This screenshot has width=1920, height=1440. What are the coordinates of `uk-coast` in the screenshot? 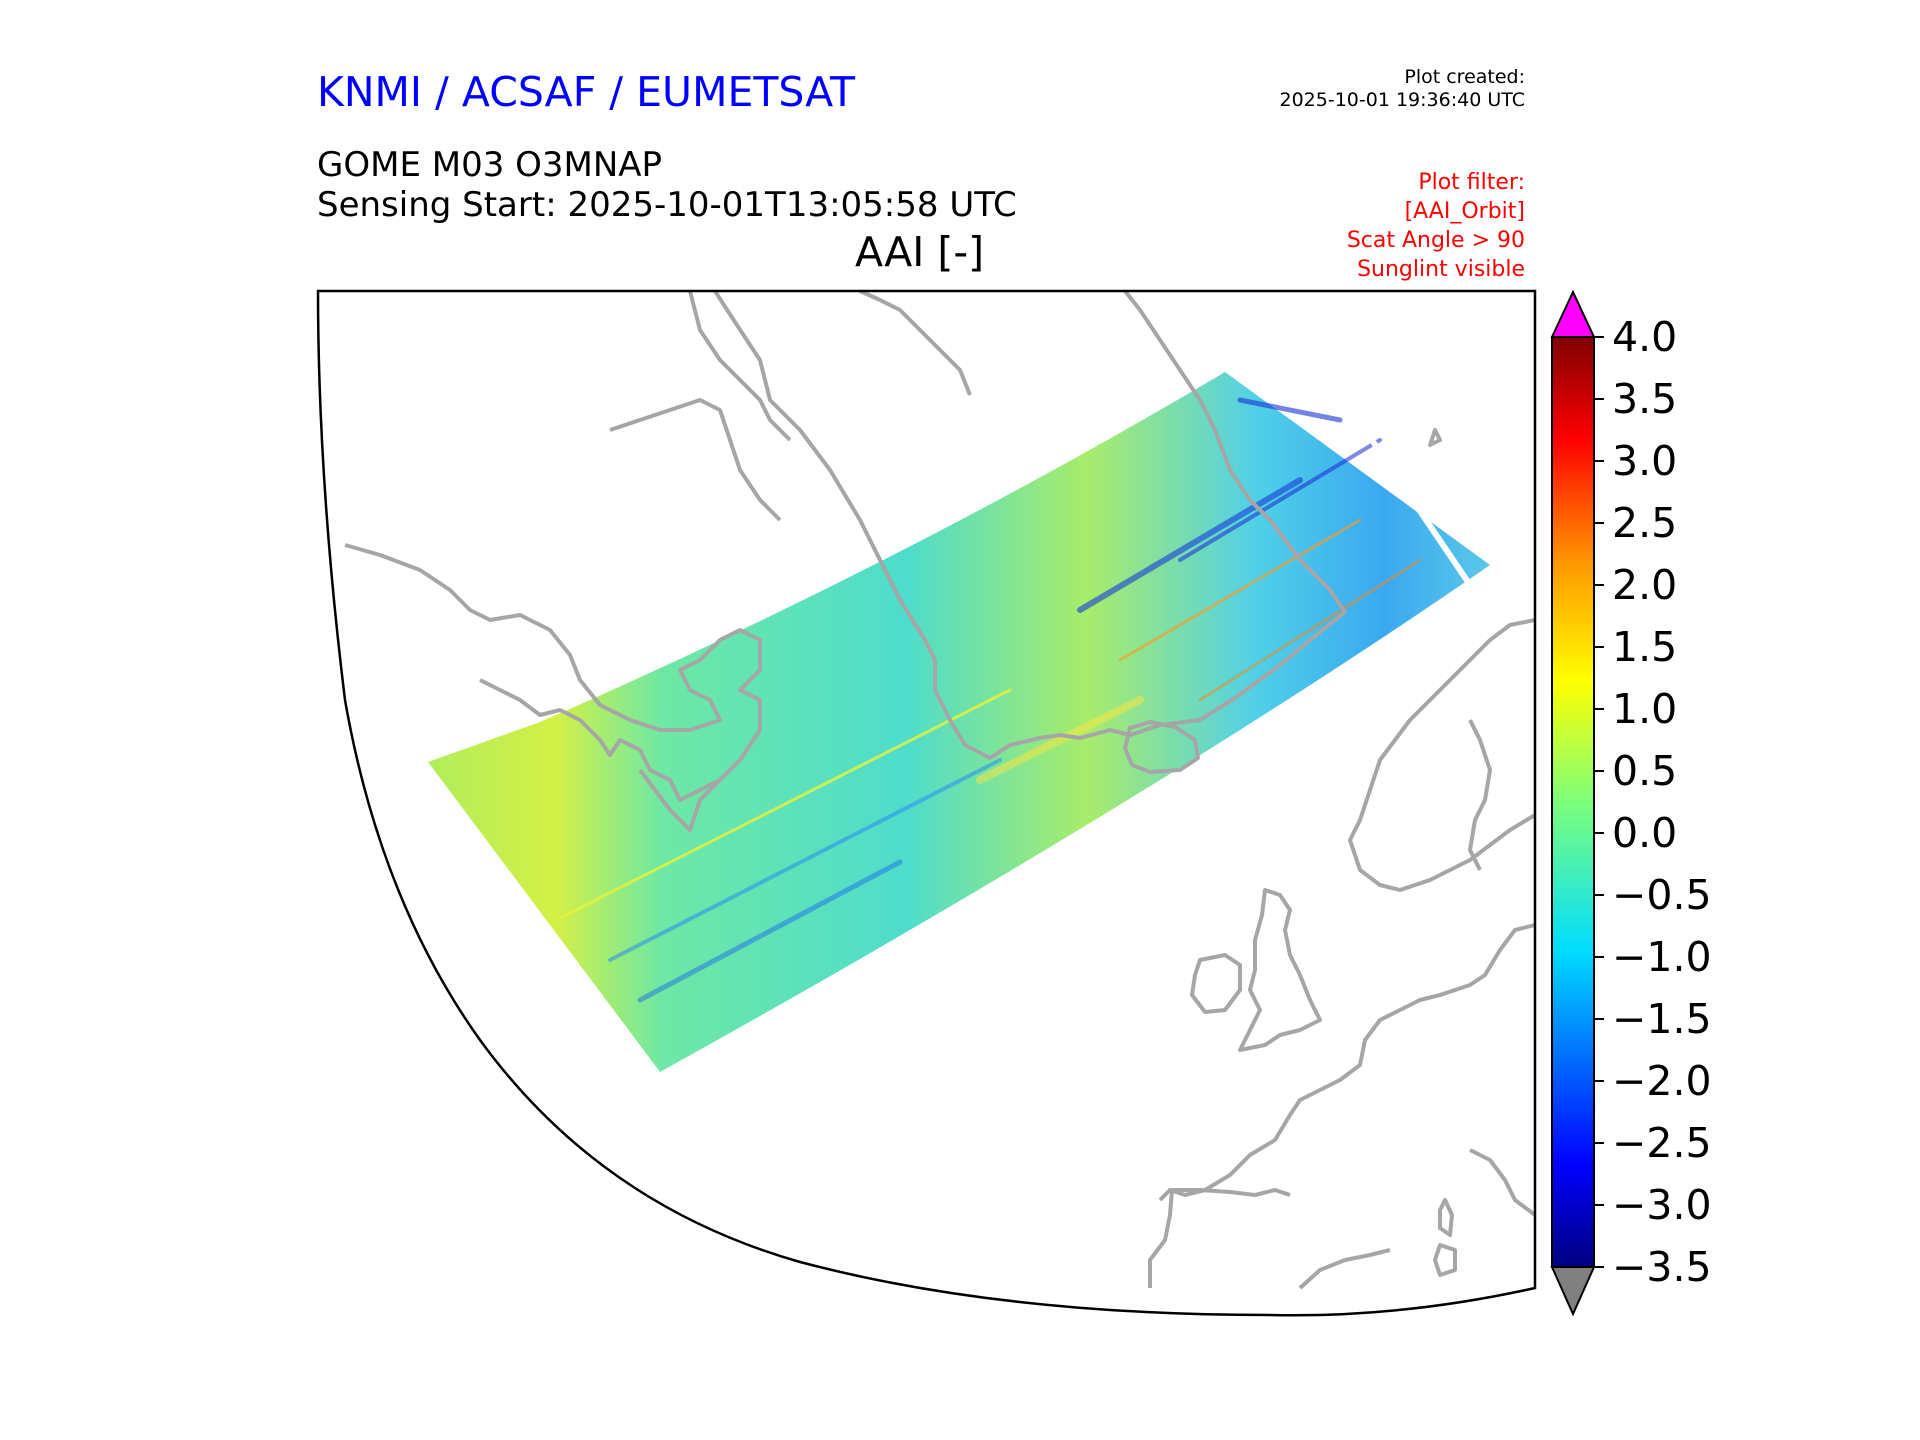 It's located at (1280, 970).